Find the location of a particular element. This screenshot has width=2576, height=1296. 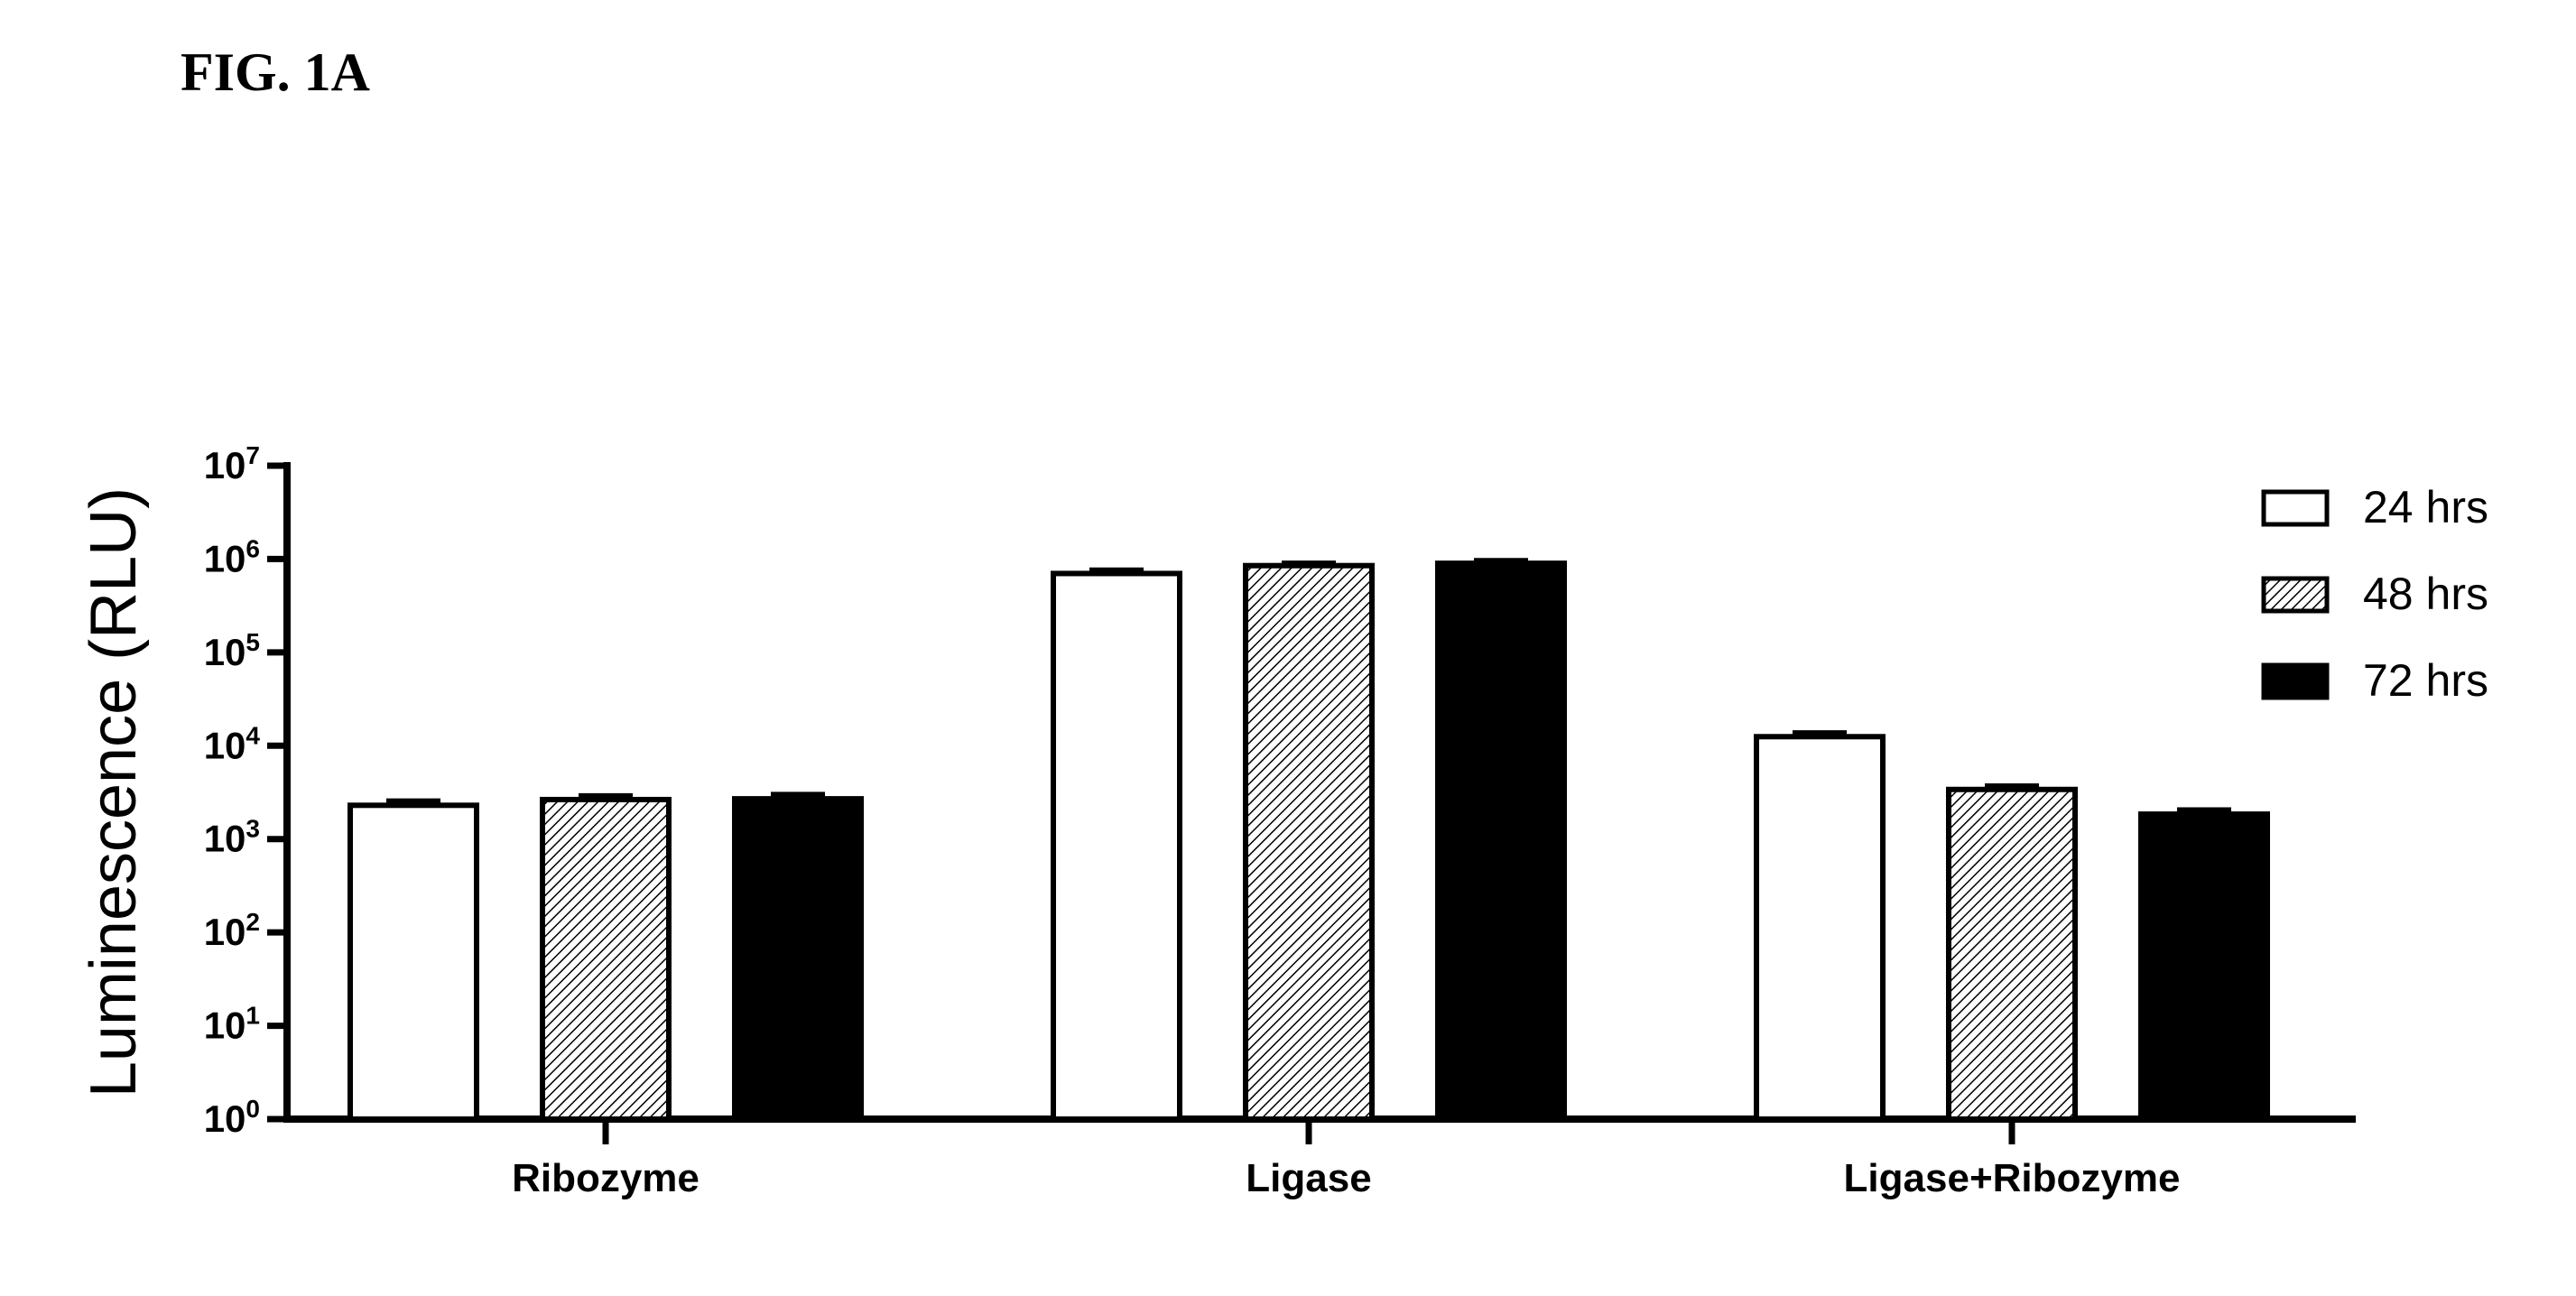

y-axis-label: Luminescence (RLU) is located at coordinates (114, 792).